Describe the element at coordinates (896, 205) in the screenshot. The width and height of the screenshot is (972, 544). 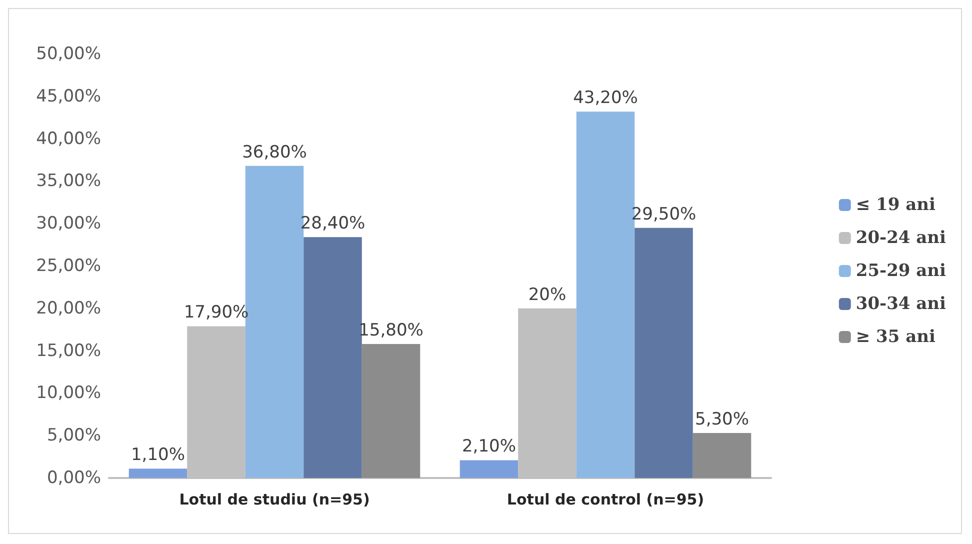
I see `legend-label: ≤ 19 ani` at that location.